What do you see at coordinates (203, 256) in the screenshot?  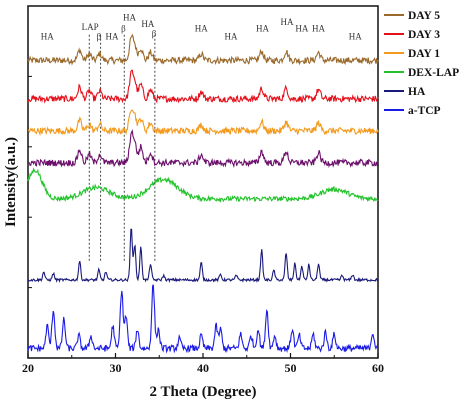 I see `series-line-ha` at bounding box center [203, 256].